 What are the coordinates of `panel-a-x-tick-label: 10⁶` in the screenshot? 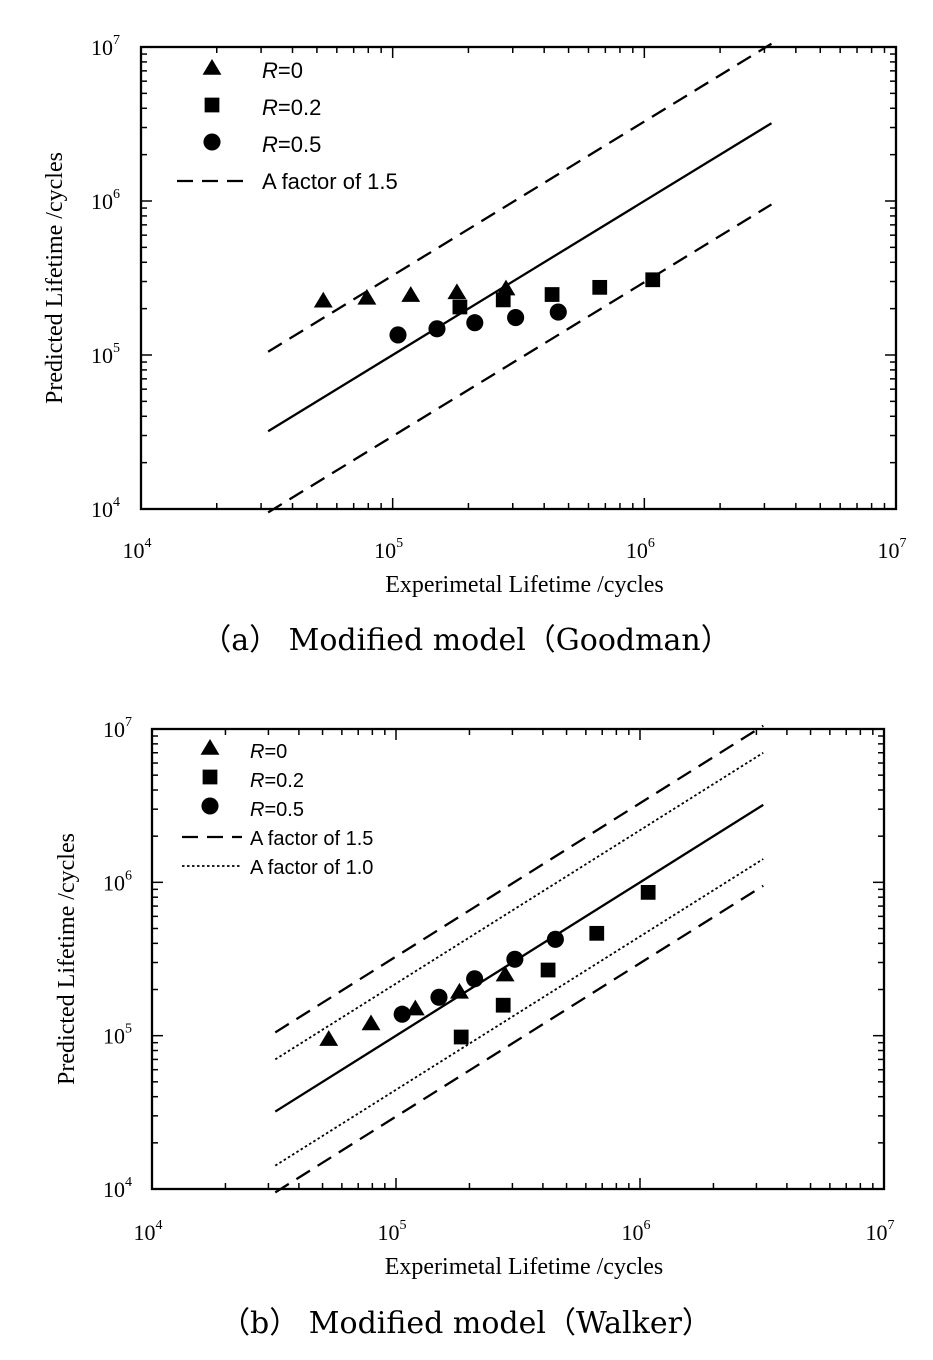 It's located at (640, 549).